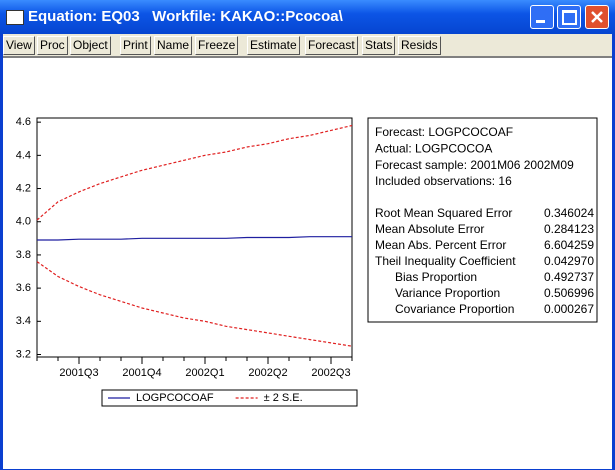 The image size is (615, 470). I want to click on x-tick-label: 2002Q2, so click(267, 373).